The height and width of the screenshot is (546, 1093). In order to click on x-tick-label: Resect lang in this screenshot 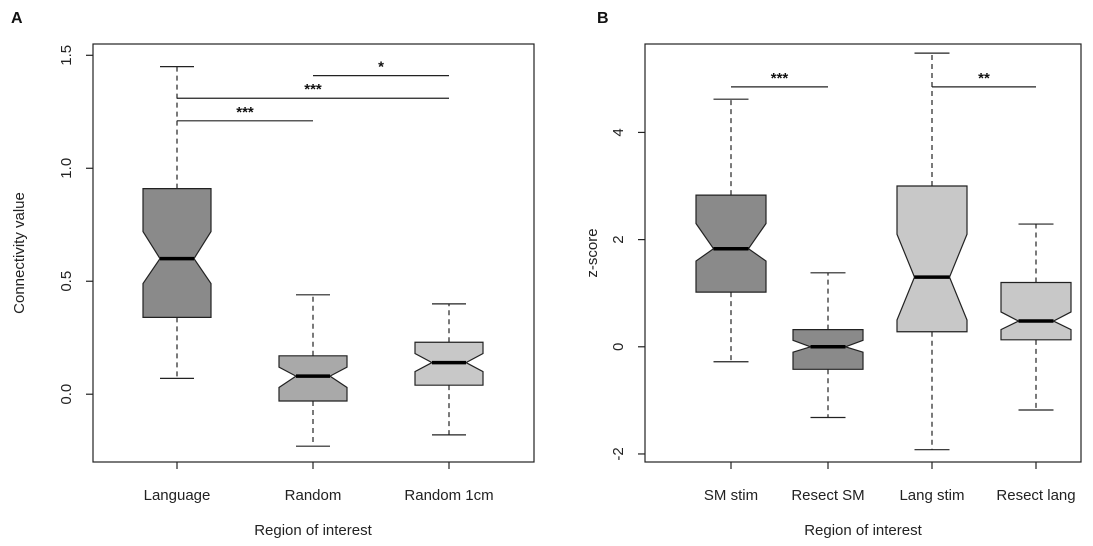, I will do `click(1035, 495)`.